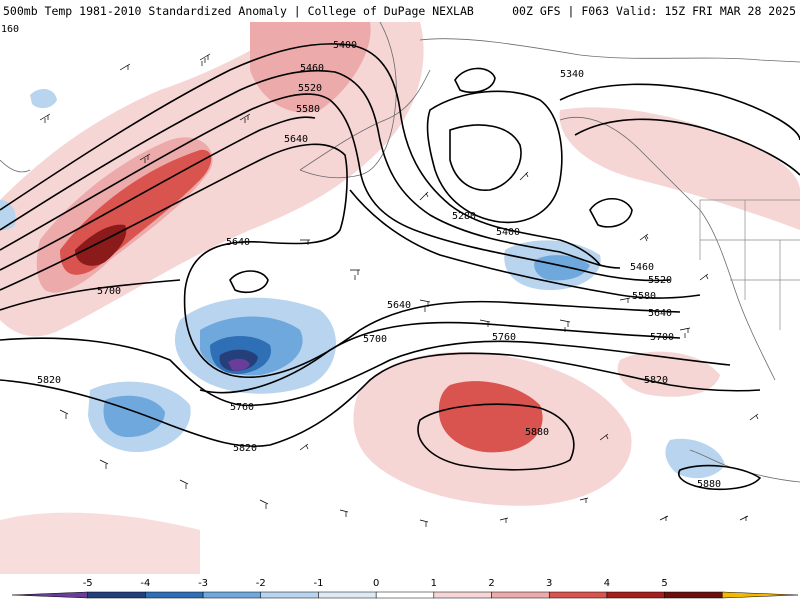 This screenshot has width=800, height=600. I want to click on colorbar-segments, so click(405, 595).